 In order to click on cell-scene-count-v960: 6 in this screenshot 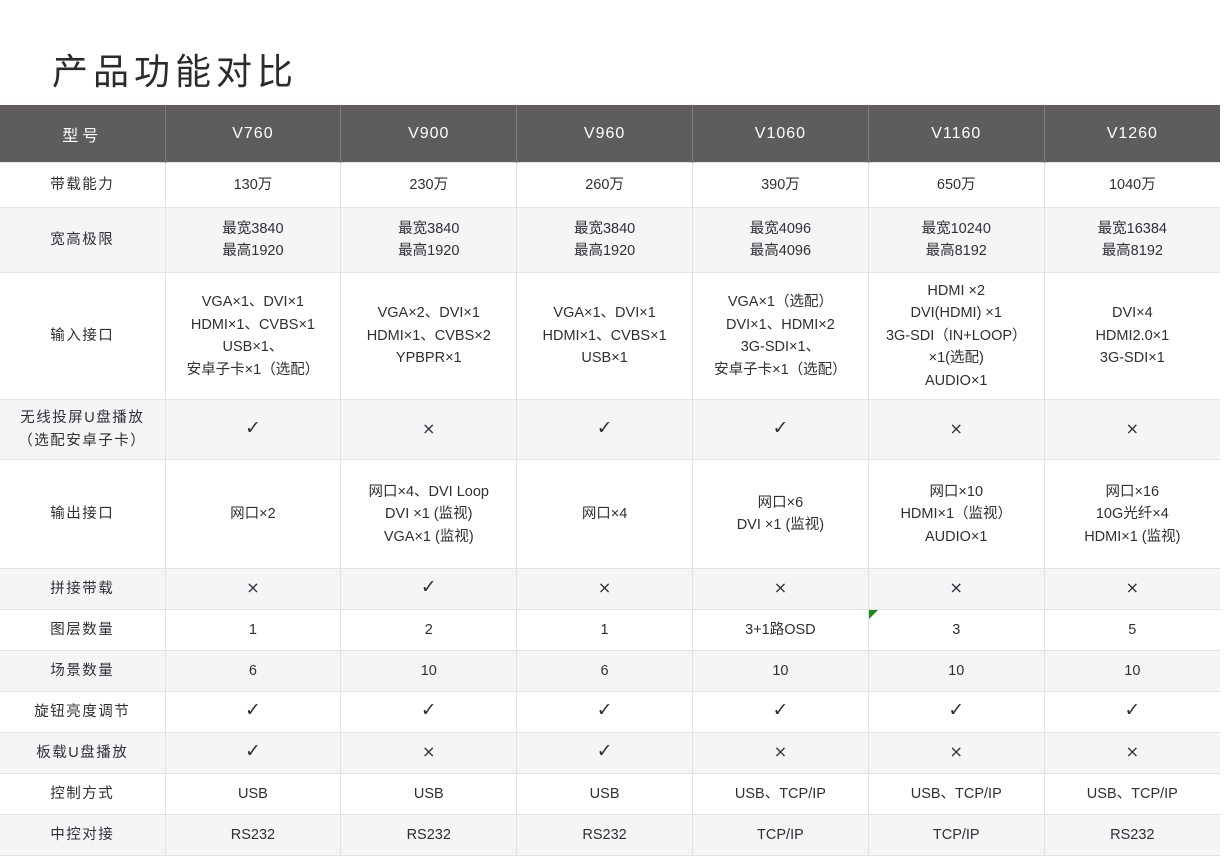, I will do `click(604, 671)`.